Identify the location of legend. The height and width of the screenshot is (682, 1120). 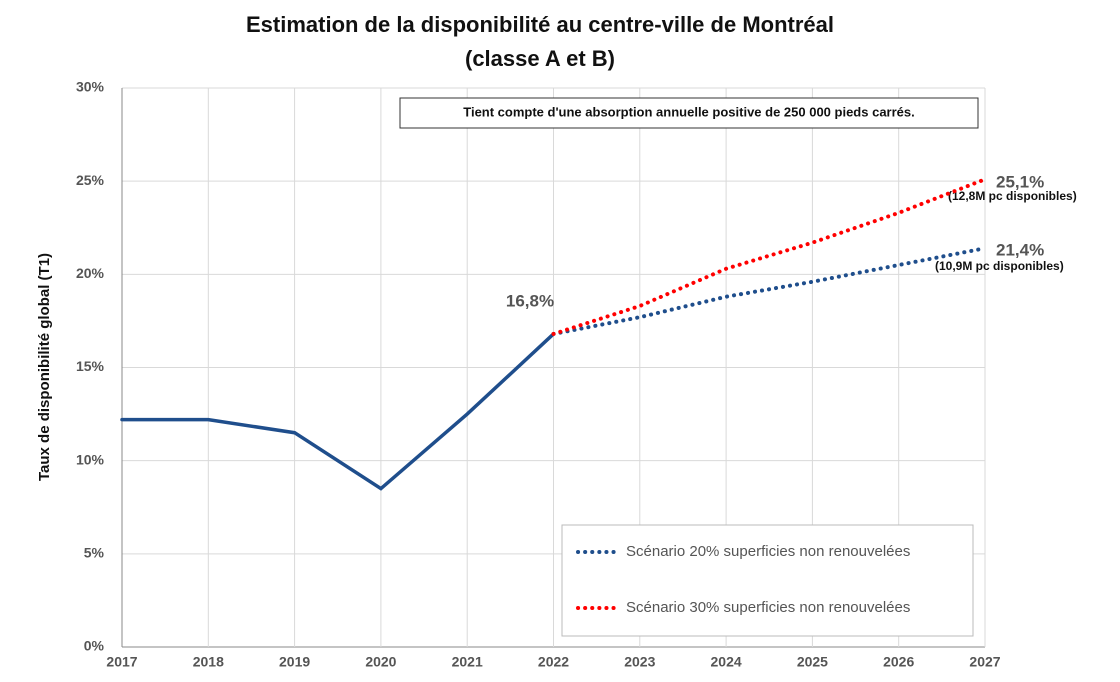
(767, 580).